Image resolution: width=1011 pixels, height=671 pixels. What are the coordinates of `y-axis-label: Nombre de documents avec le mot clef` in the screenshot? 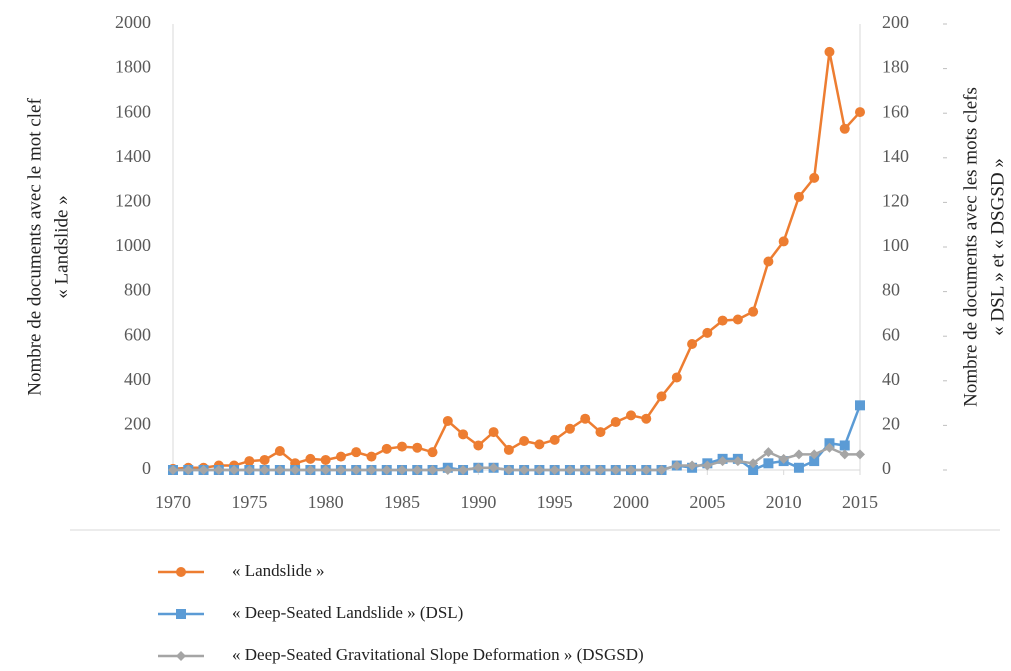 It's located at (34, 247).